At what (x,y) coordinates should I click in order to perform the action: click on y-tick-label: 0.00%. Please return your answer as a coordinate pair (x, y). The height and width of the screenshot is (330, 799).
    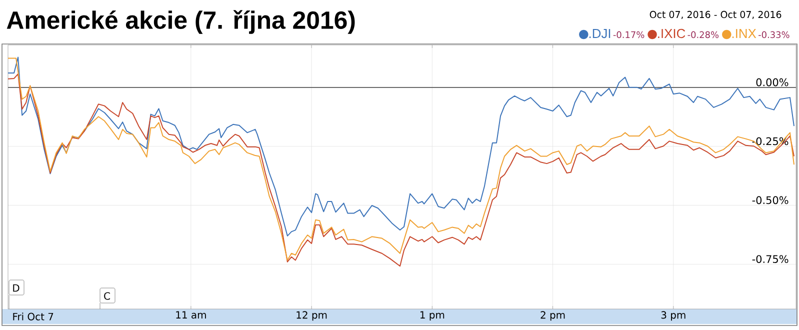
    Looking at the image, I should click on (772, 82).